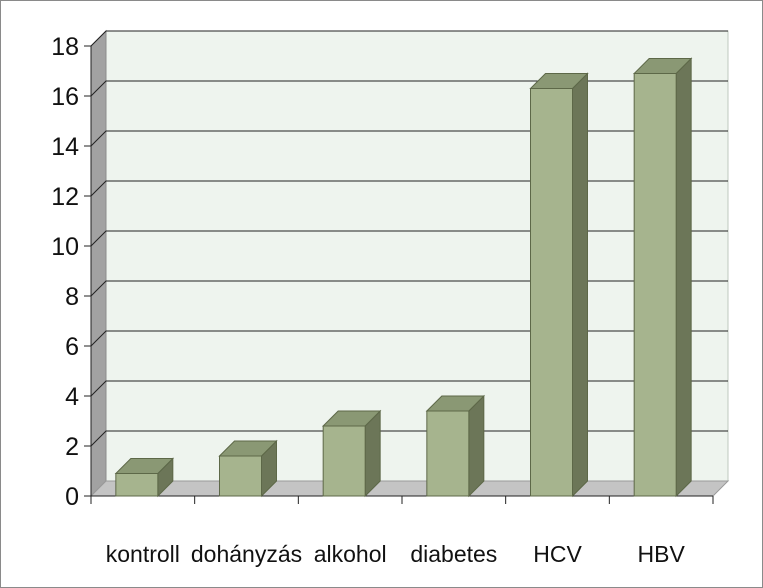 The image size is (763, 588). I want to click on x-category-label: HBV, so click(662, 554).